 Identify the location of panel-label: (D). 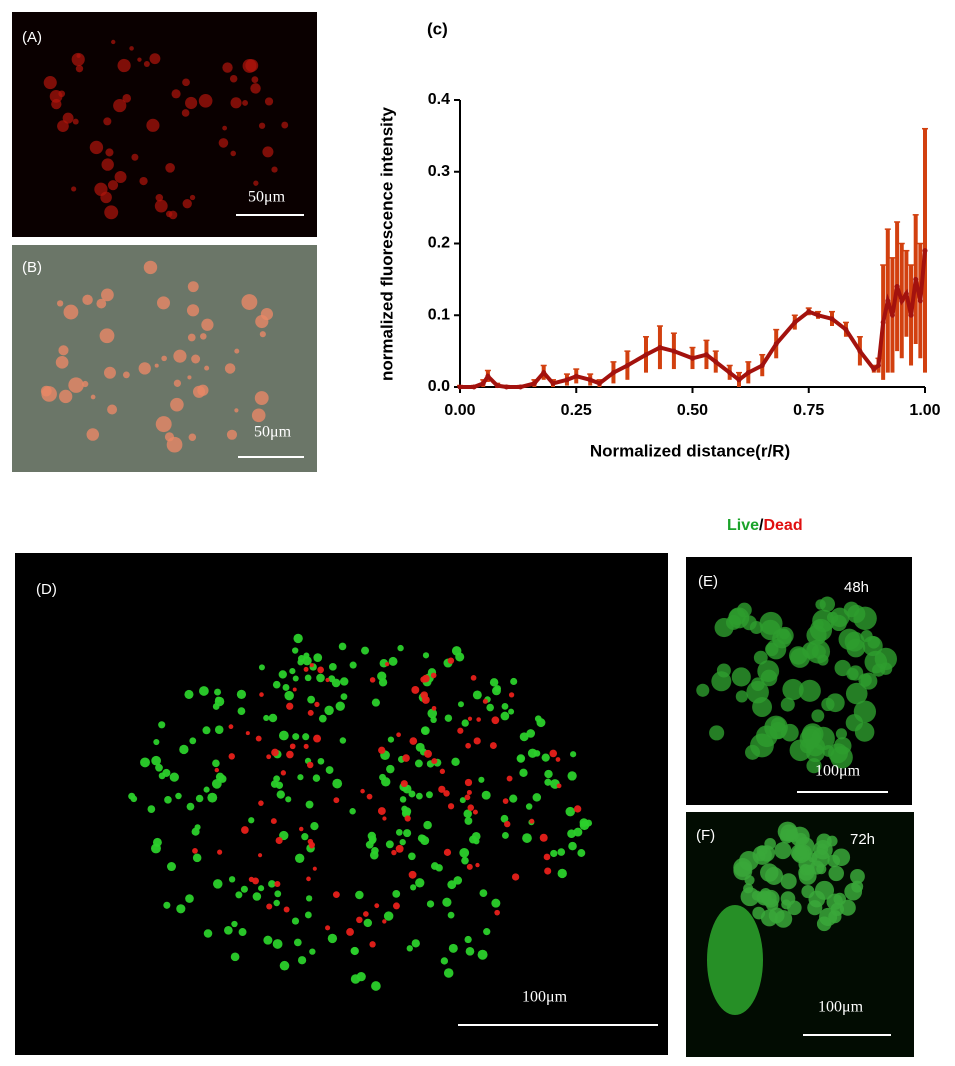
(46, 589).